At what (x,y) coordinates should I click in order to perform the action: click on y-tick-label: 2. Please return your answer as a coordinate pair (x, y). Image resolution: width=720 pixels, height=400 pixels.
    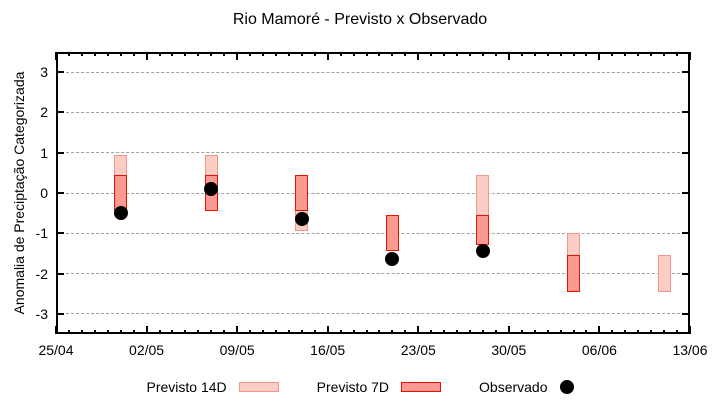
    Looking at the image, I should click on (44, 112).